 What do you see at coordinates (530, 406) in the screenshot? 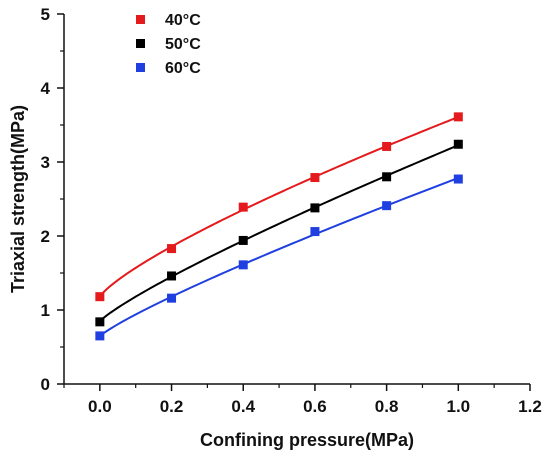
I see `x-tick-label: 1.2` at bounding box center [530, 406].